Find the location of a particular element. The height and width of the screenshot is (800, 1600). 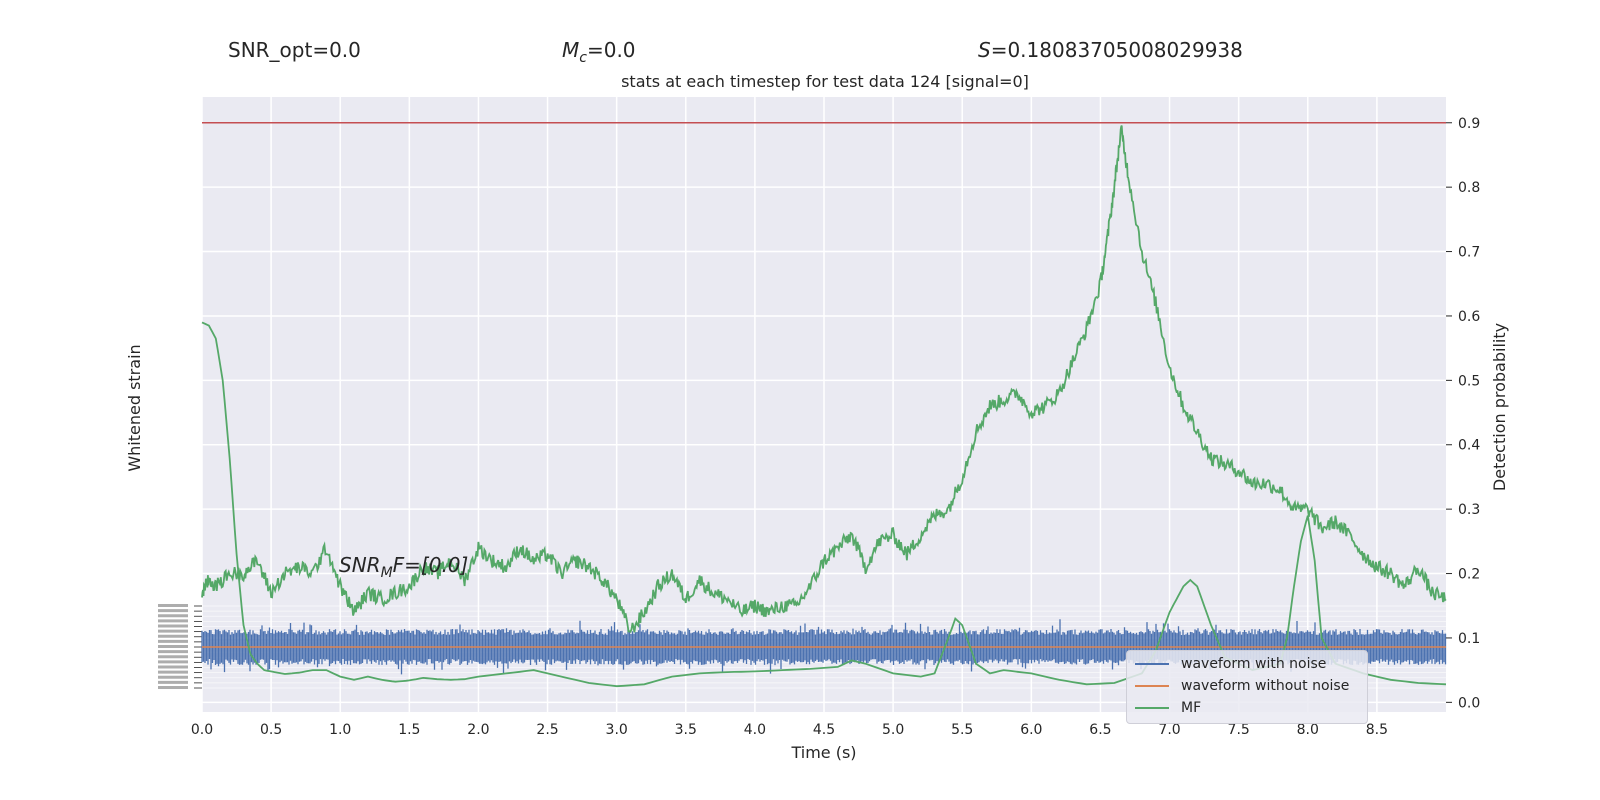

mc-symbol: M is located at coordinates (571, 50).